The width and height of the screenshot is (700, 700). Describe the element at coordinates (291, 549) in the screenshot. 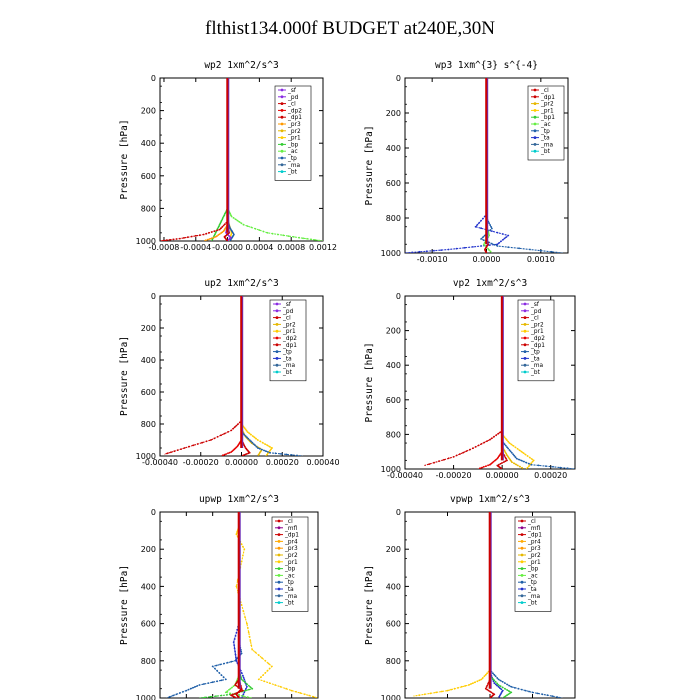

I see `legend-label: _pr3` at that location.